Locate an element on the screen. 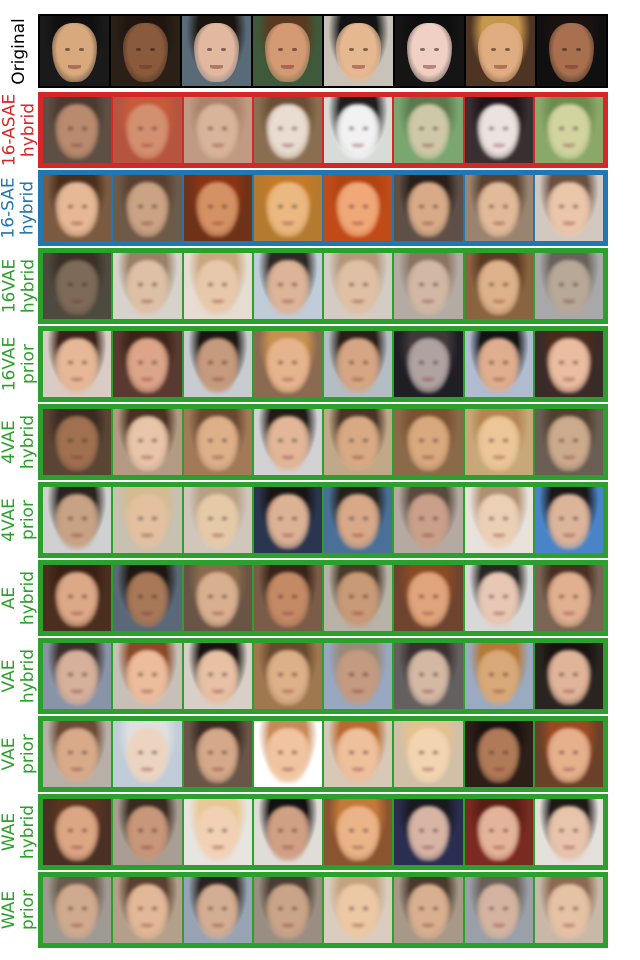  row-label-line: 16-ASAE is located at coordinates (9, 130).